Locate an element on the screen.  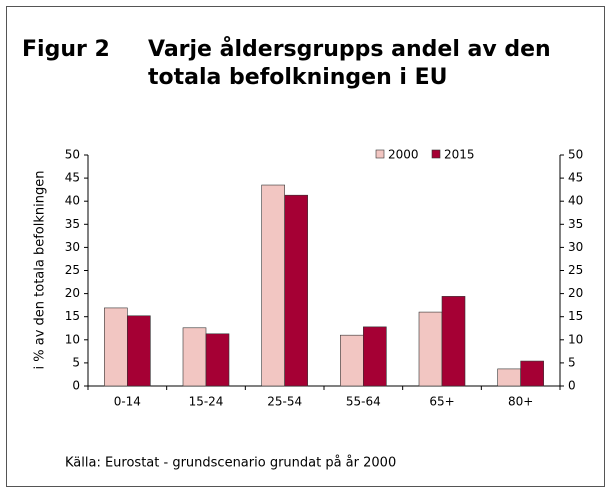
y-axis-label: i % av den totala befolkningen is located at coordinates (40, 270).